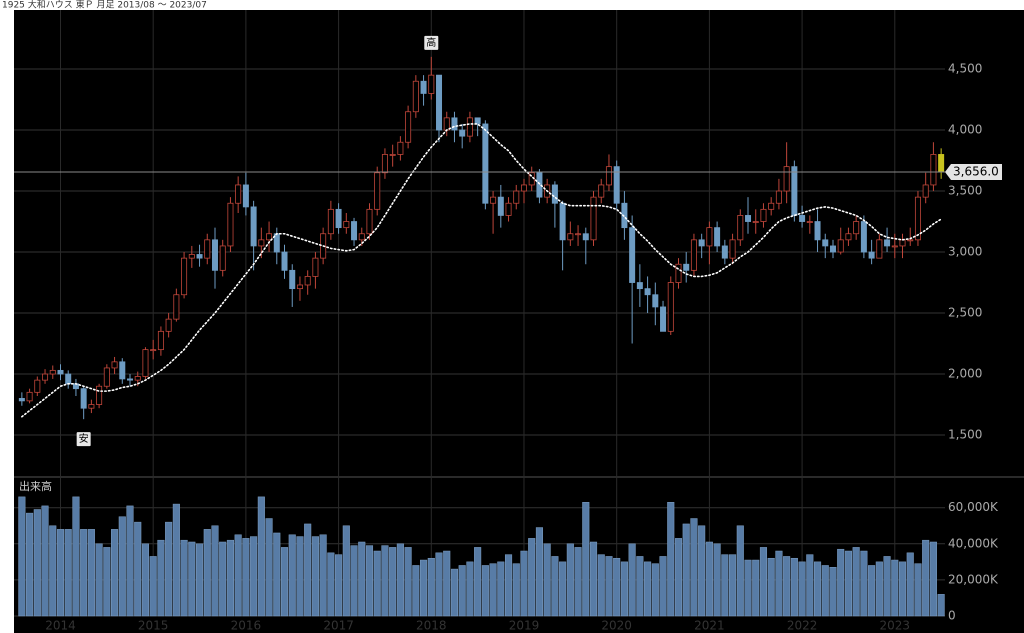 The width and height of the screenshot is (1024, 633). I want to click on high-marker-box, so click(431, 42).